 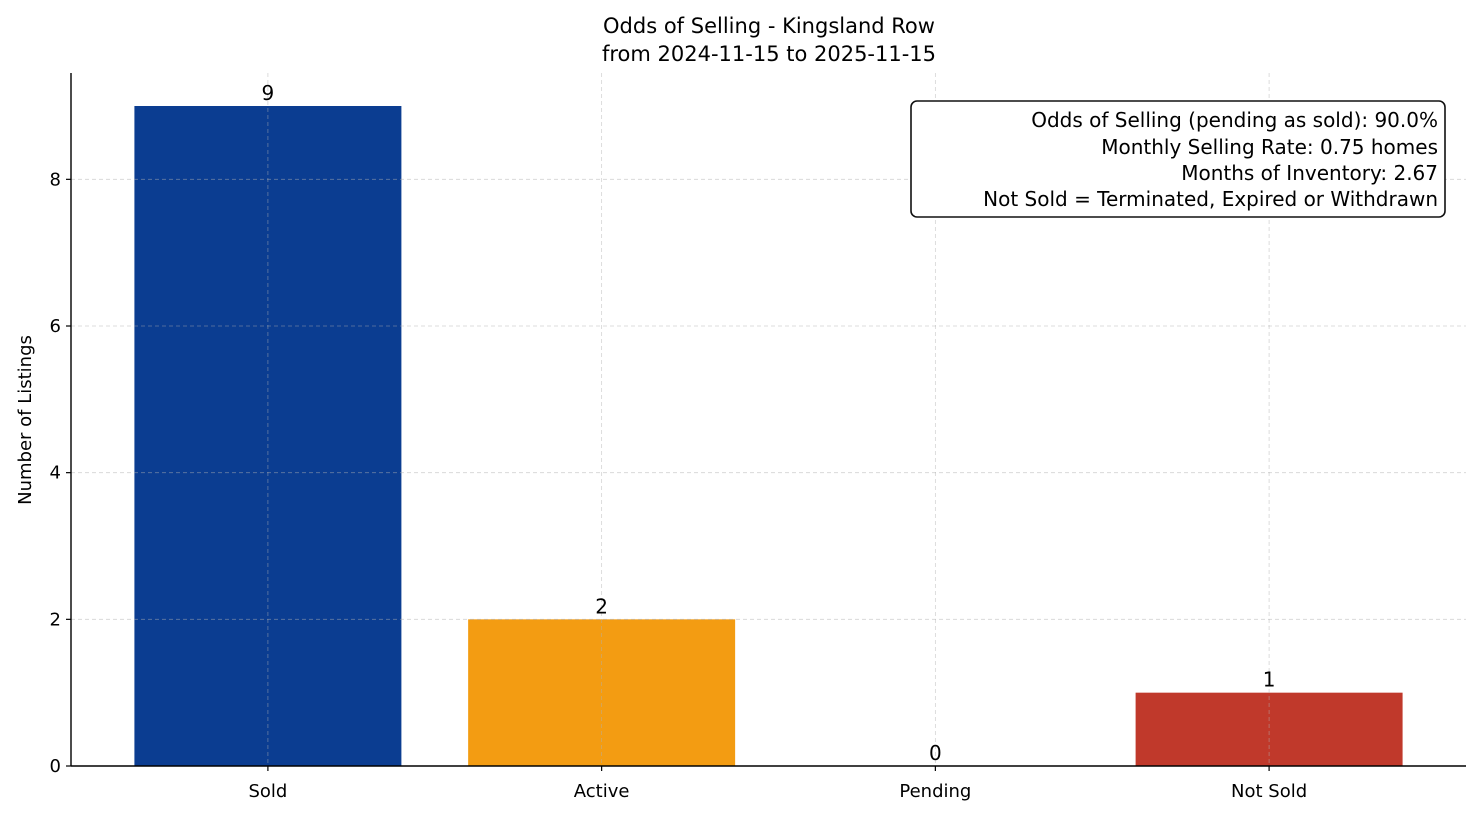 What do you see at coordinates (268, 436) in the screenshot?
I see `bar-sold` at bounding box center [268, 436].